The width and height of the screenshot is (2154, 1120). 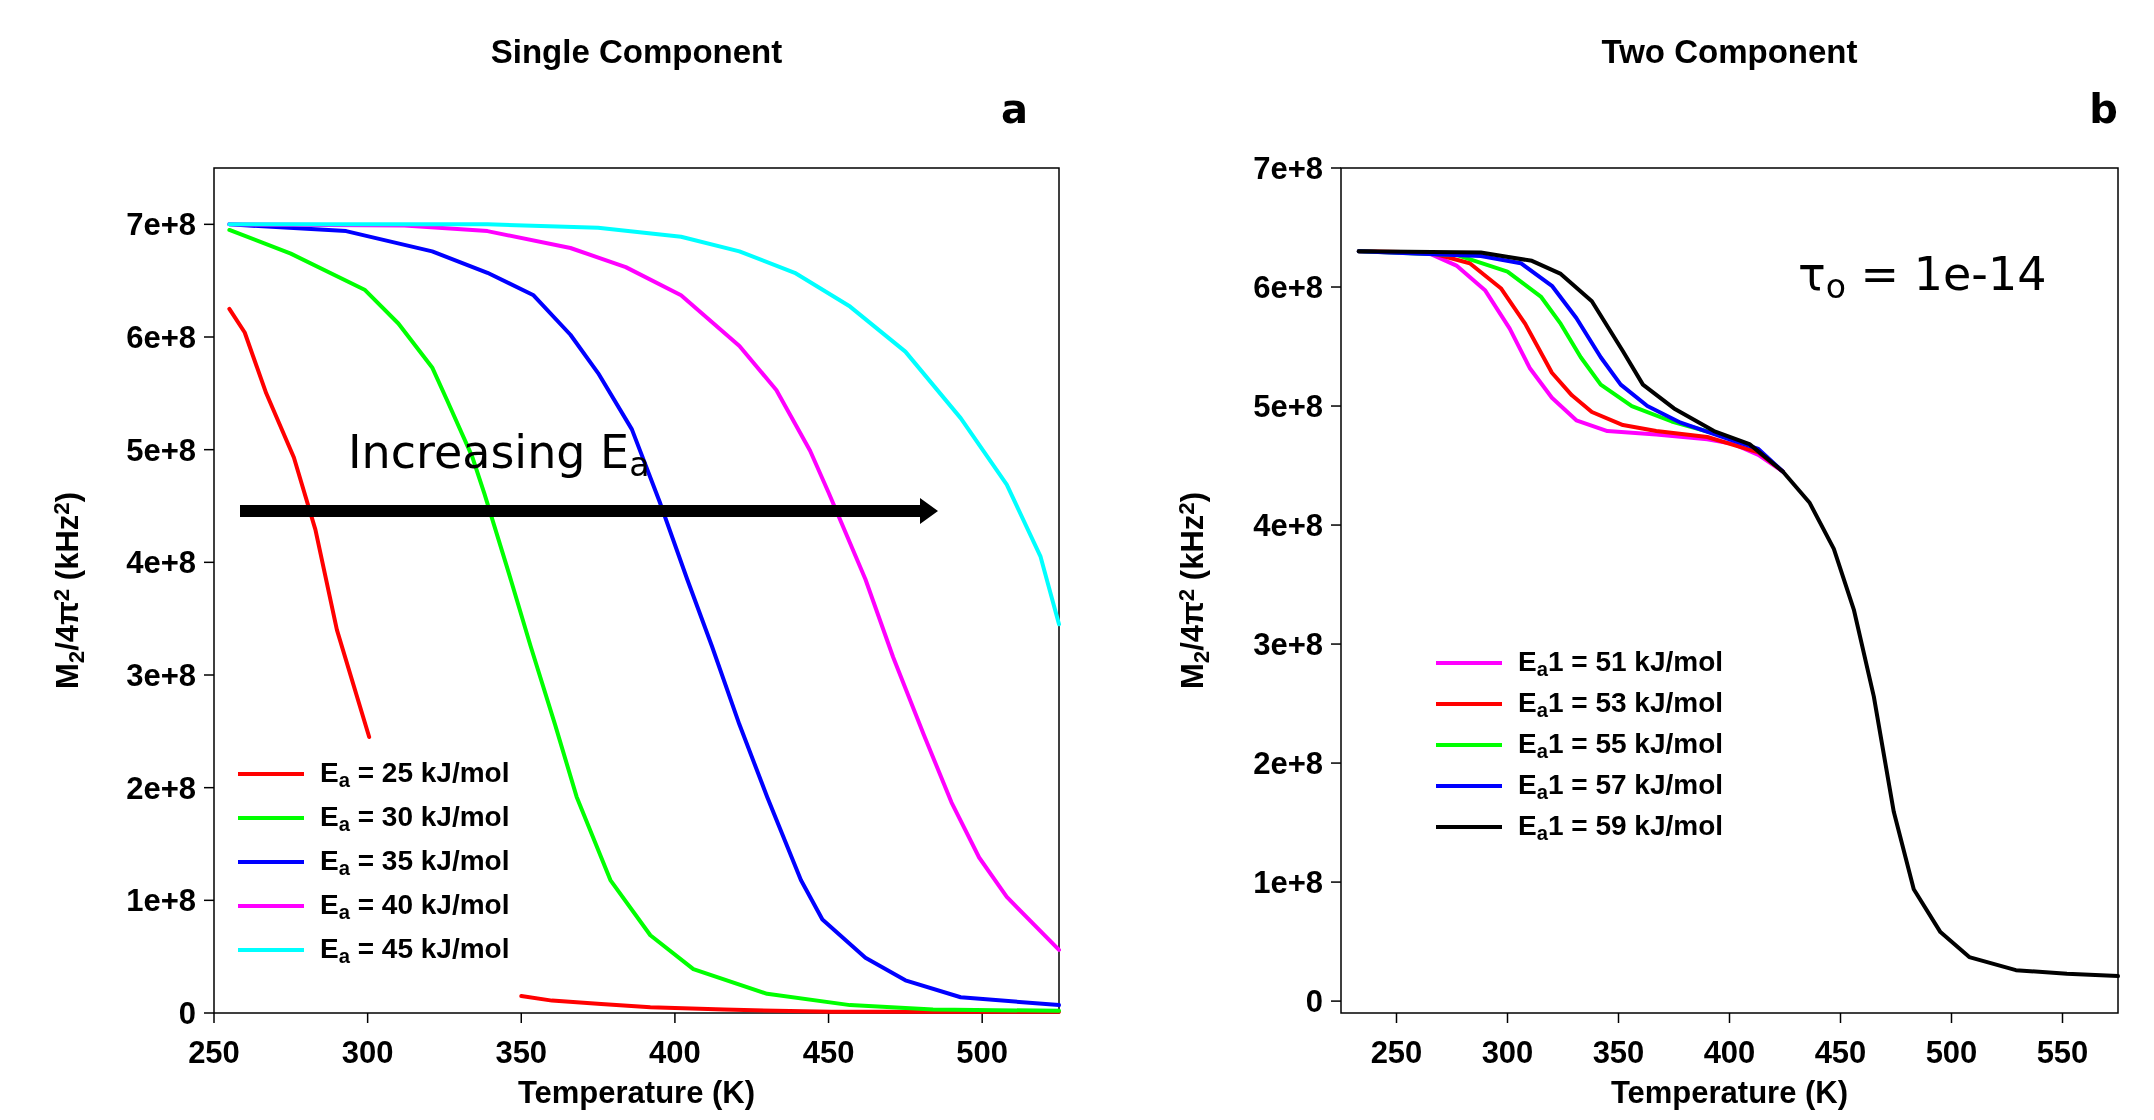 What do you see at coordinates (1621, 704) in the screenshot?
I see `legend-label: E$_{a}$1 = 53 kJ/mol` at bounding box center [1621, 704].